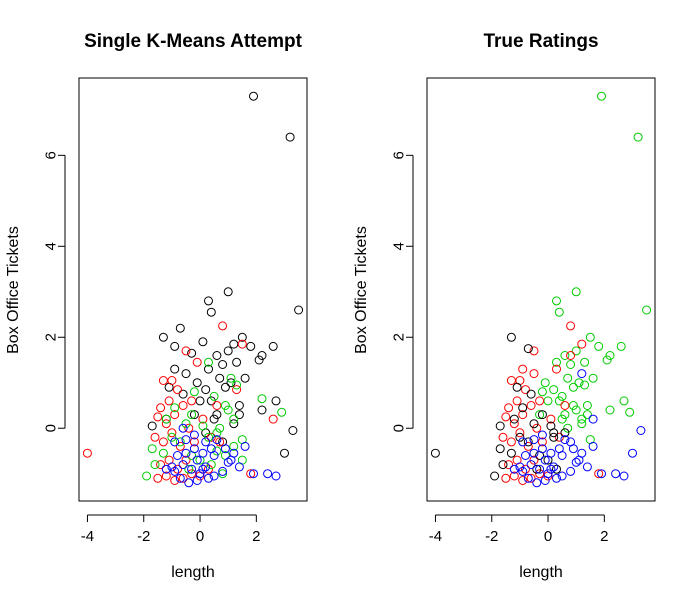 The height and width of the screenshot is (600, 696). Describe the element at coordinates (193, 572) in the screenshot. I see `x-axis-label: length` at that location.